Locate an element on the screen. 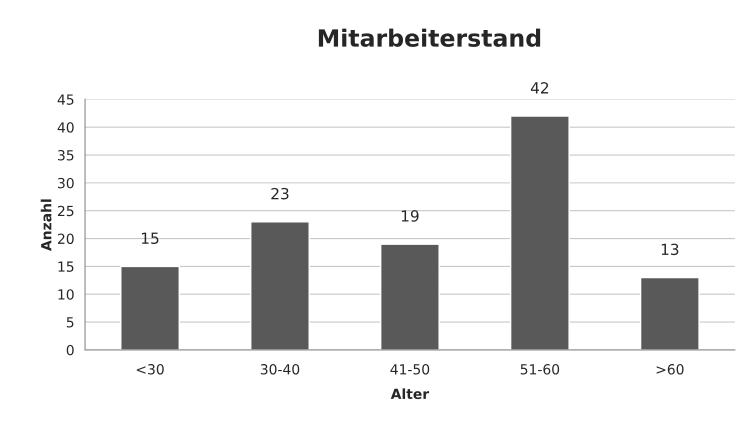 Image resolution: width=746 pixels, height=432 pixels. data-label: 15 is located at coordinates (150, 238).